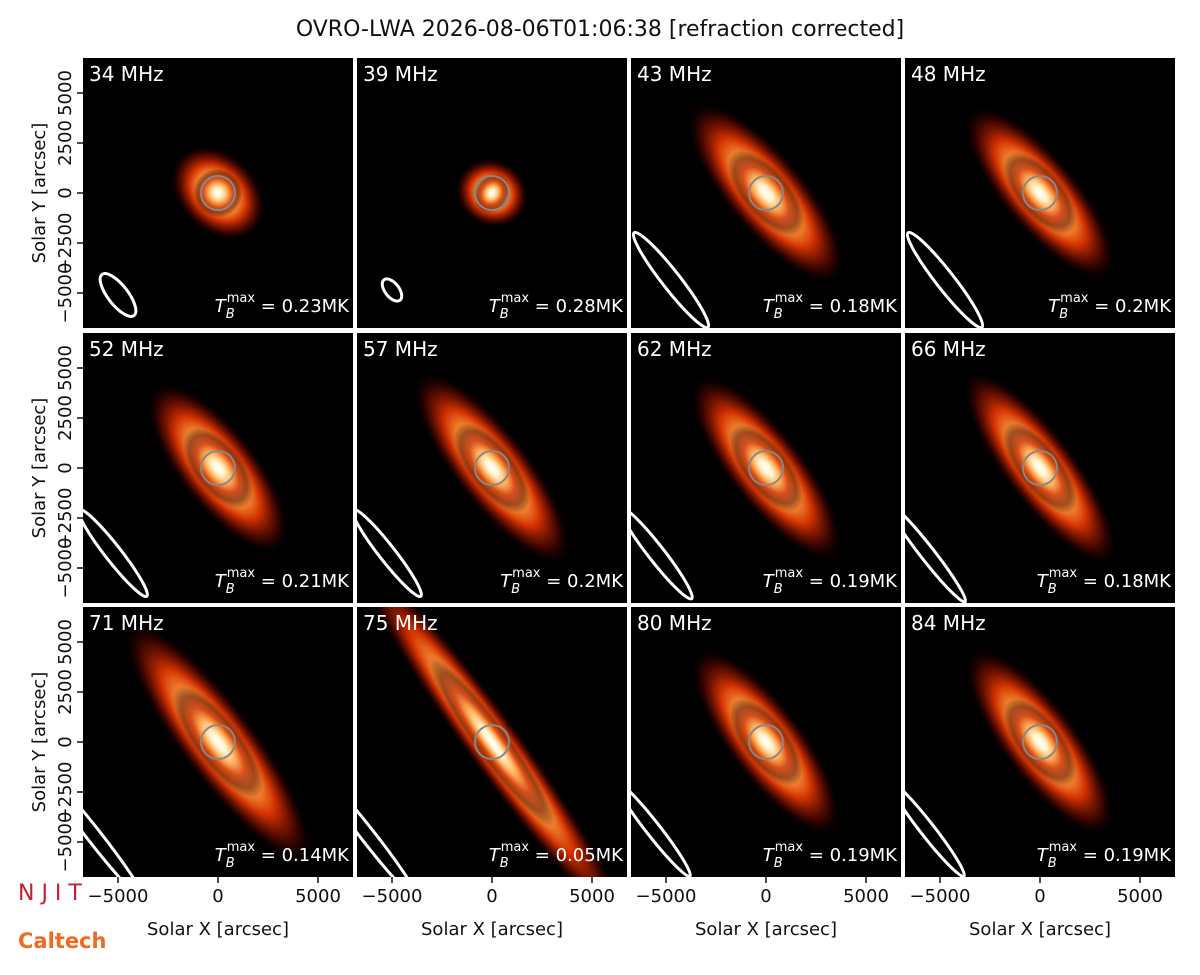  I want to click on panel: 62 MHz TBmax = 0.19MK, so click(766, 468).